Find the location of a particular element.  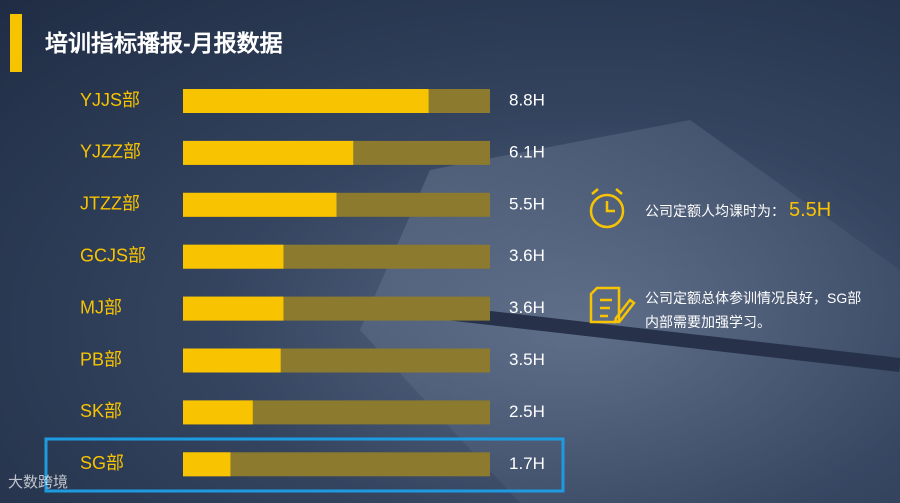

category-label: MJ部 is located at coordinates (101, 307).